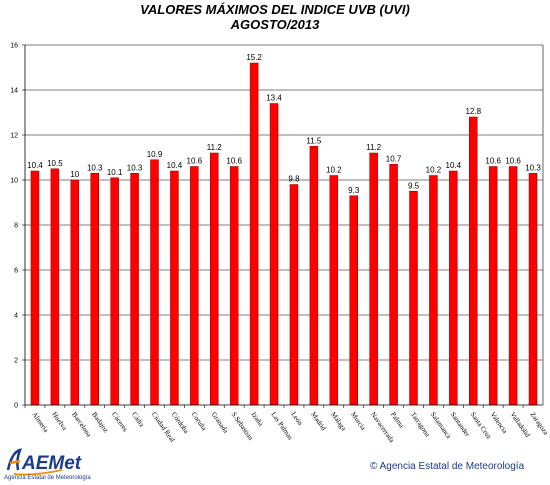  Describe the element at coordinates (55, 163) in the screenshot. I see `data-label: 10.5` at that location.